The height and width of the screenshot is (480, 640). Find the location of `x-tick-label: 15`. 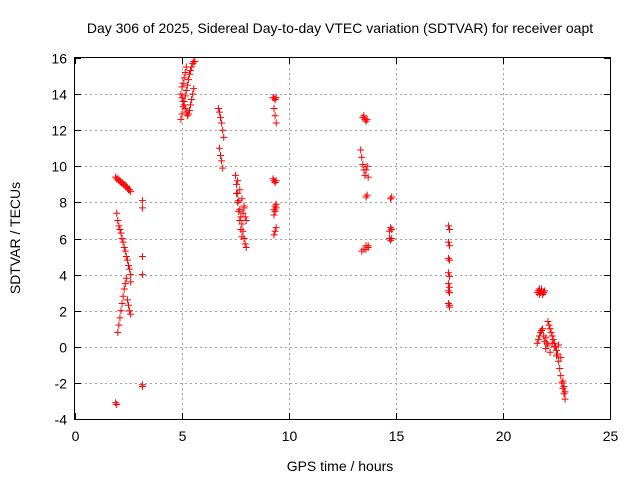

x-tick-label: 15 is located at coordinates (397, 436).